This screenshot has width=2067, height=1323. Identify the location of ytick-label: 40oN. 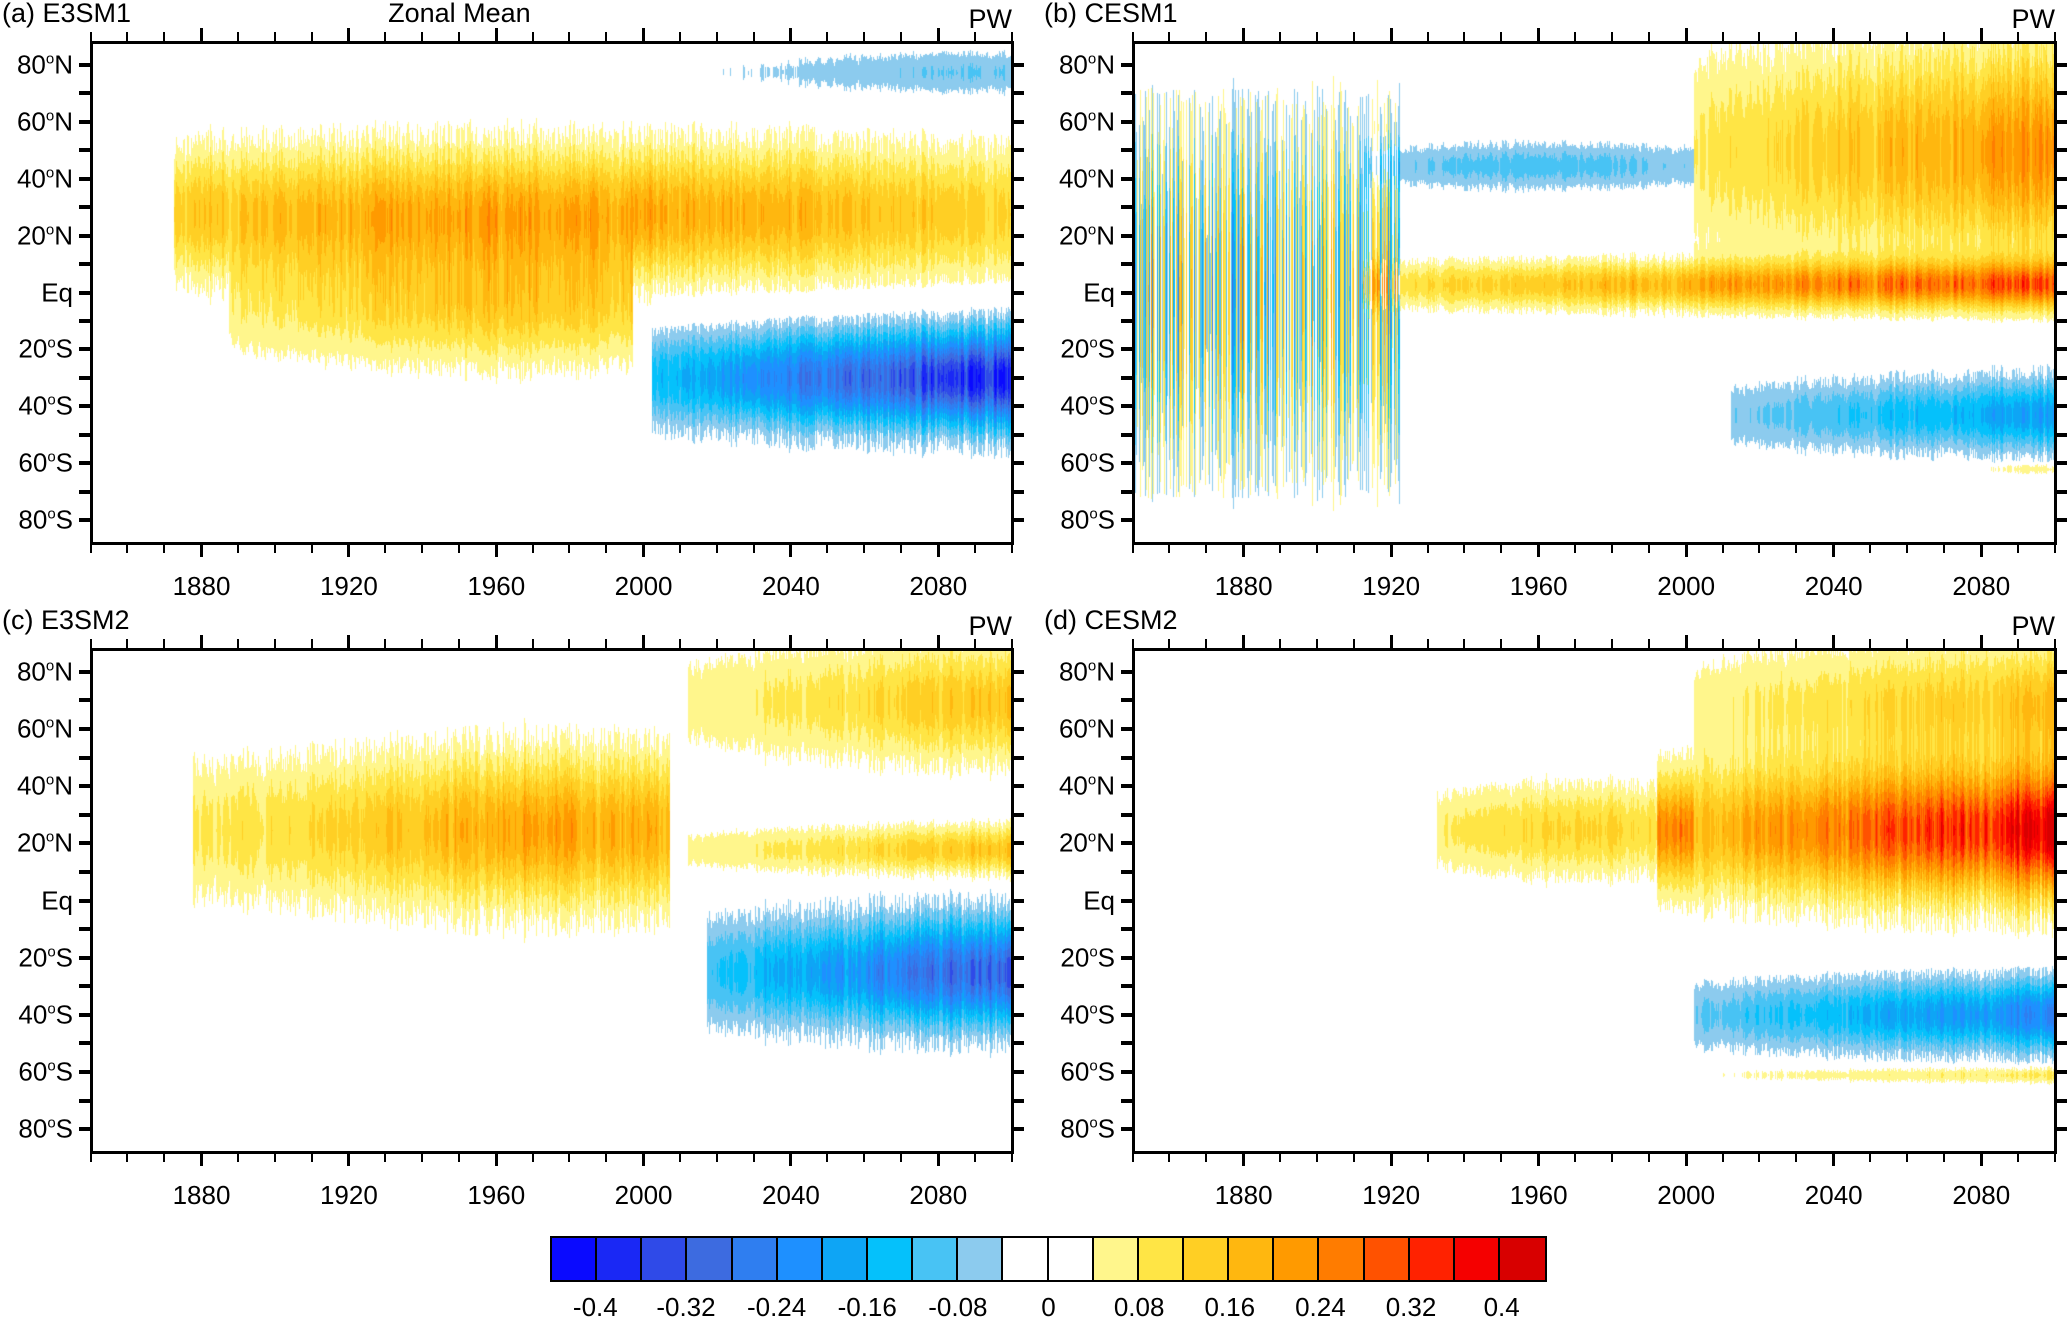
(1086, 178).